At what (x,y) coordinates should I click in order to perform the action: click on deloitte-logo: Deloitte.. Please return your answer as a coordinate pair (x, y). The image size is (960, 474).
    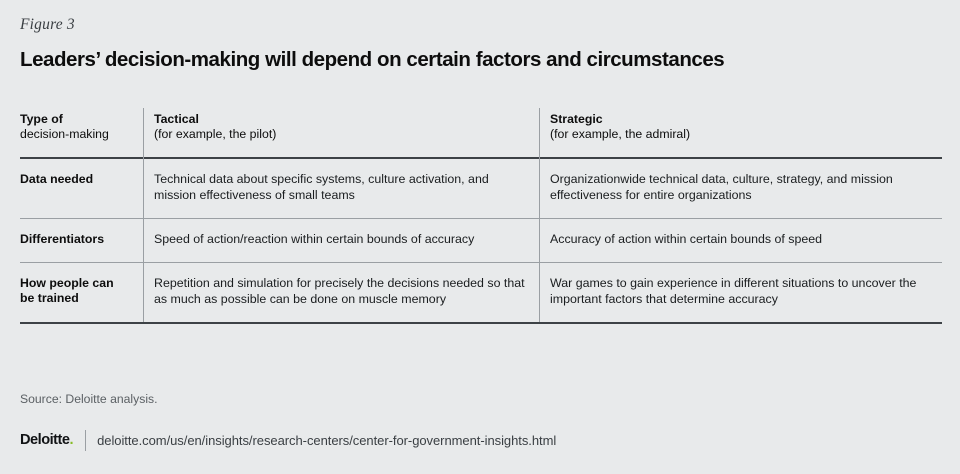
    Looking at the image, I should click on (47, 440).